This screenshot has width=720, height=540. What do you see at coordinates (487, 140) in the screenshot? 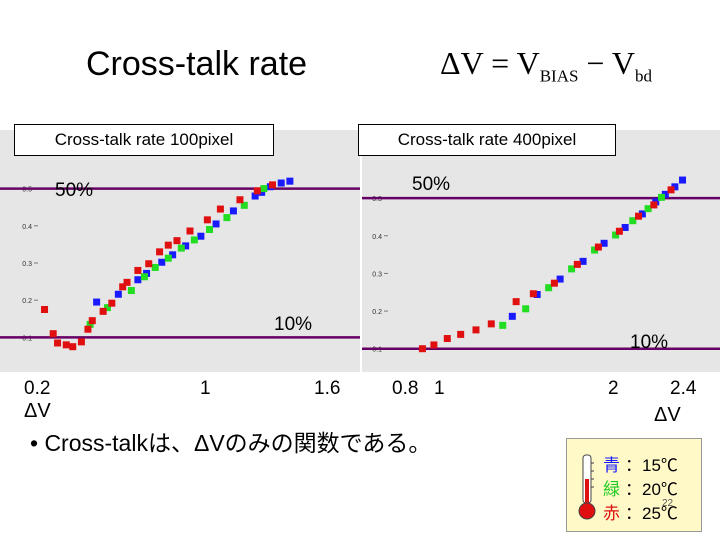
I see `chart-400pixel-title: Cross-talk rate 400pixel` at bounding box center [487, 140].